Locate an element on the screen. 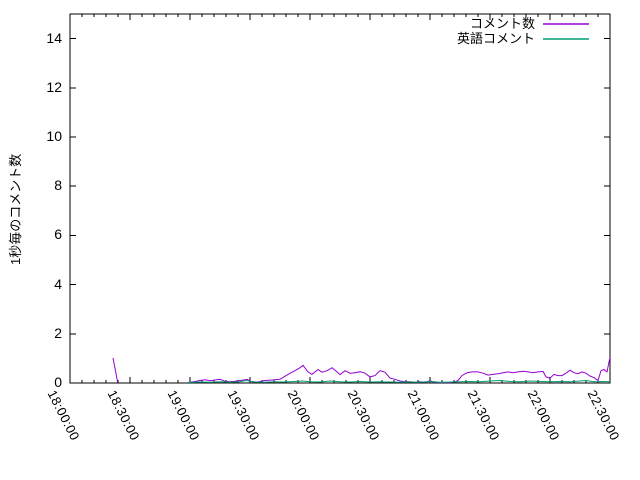  y-tick-label: 14 is located at coordinates (54, 37).